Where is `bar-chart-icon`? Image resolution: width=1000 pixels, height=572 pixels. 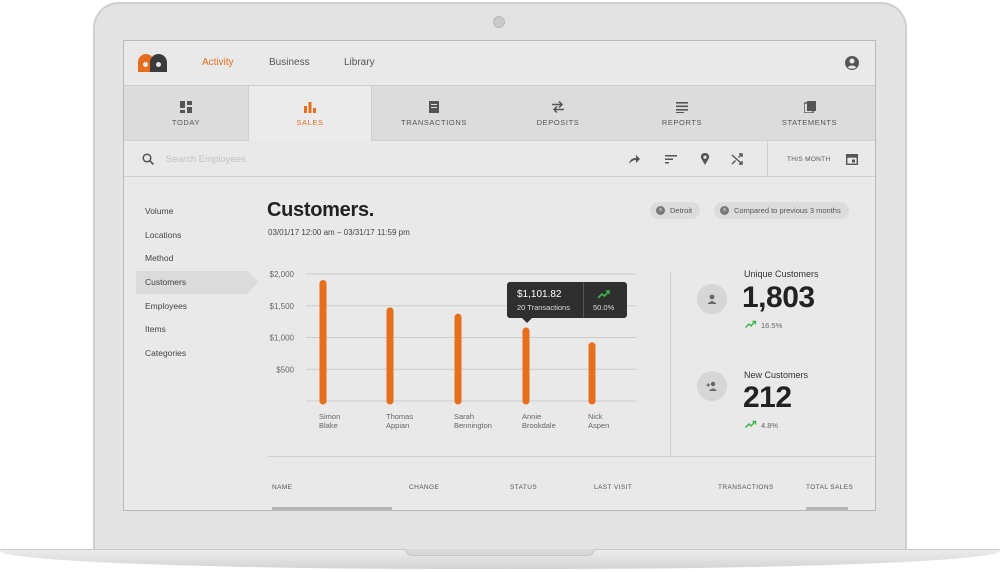 bar-chart-icon is located at coordinates (310, 107).